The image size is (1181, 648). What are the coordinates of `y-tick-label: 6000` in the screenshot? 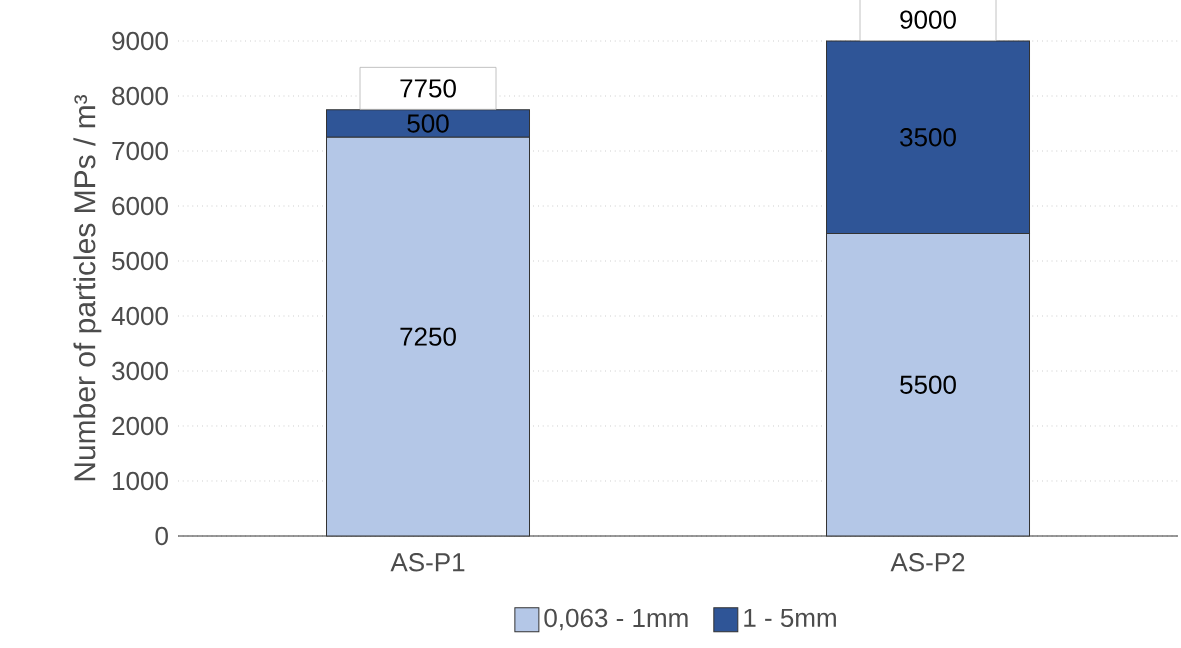 It's located at (140, 206).